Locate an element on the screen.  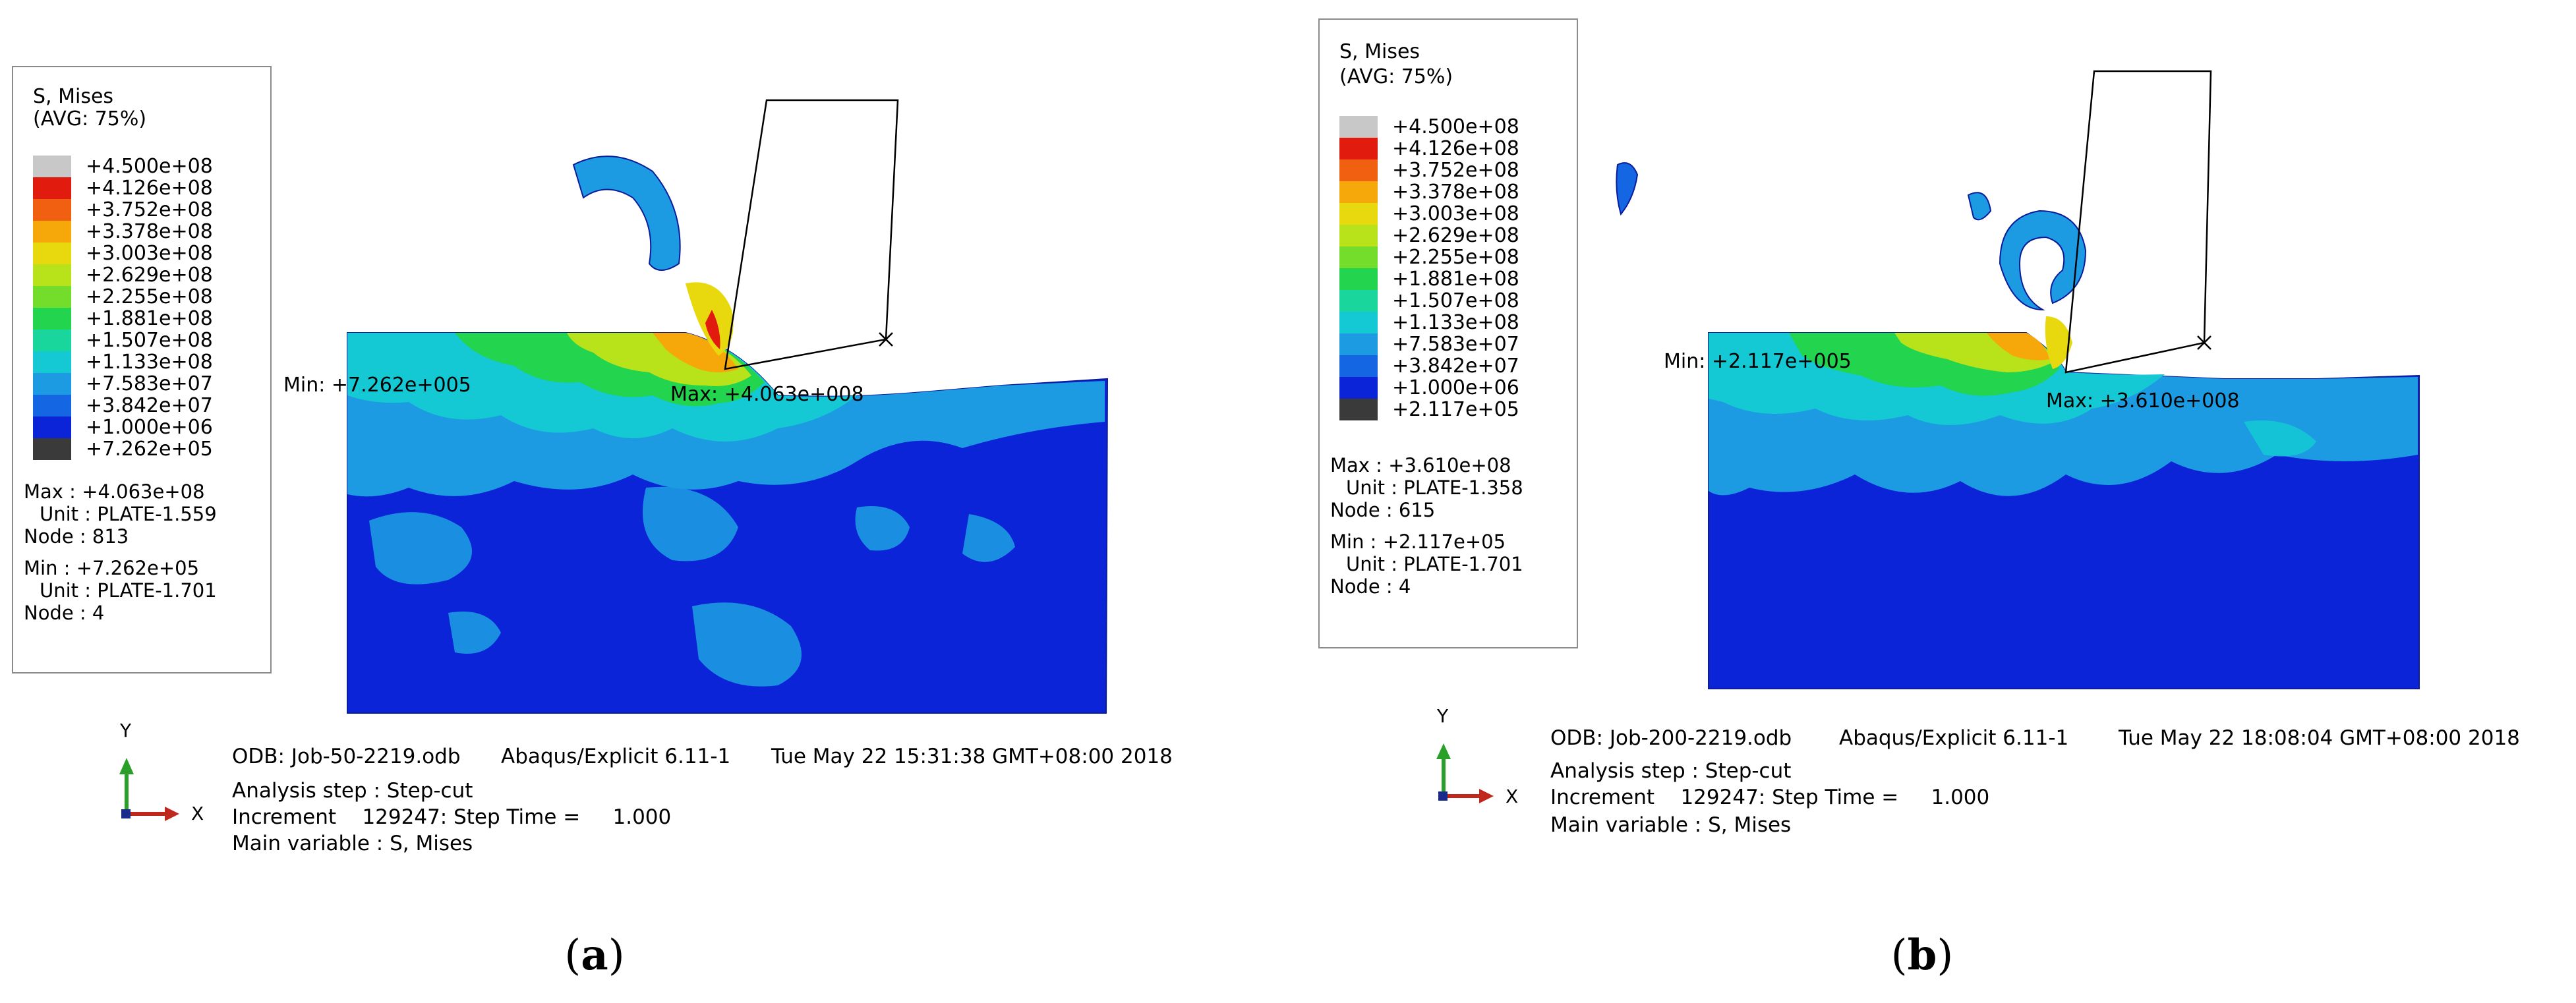
legend-tick: +7.262e+05 is located at coordinates (149, 449).